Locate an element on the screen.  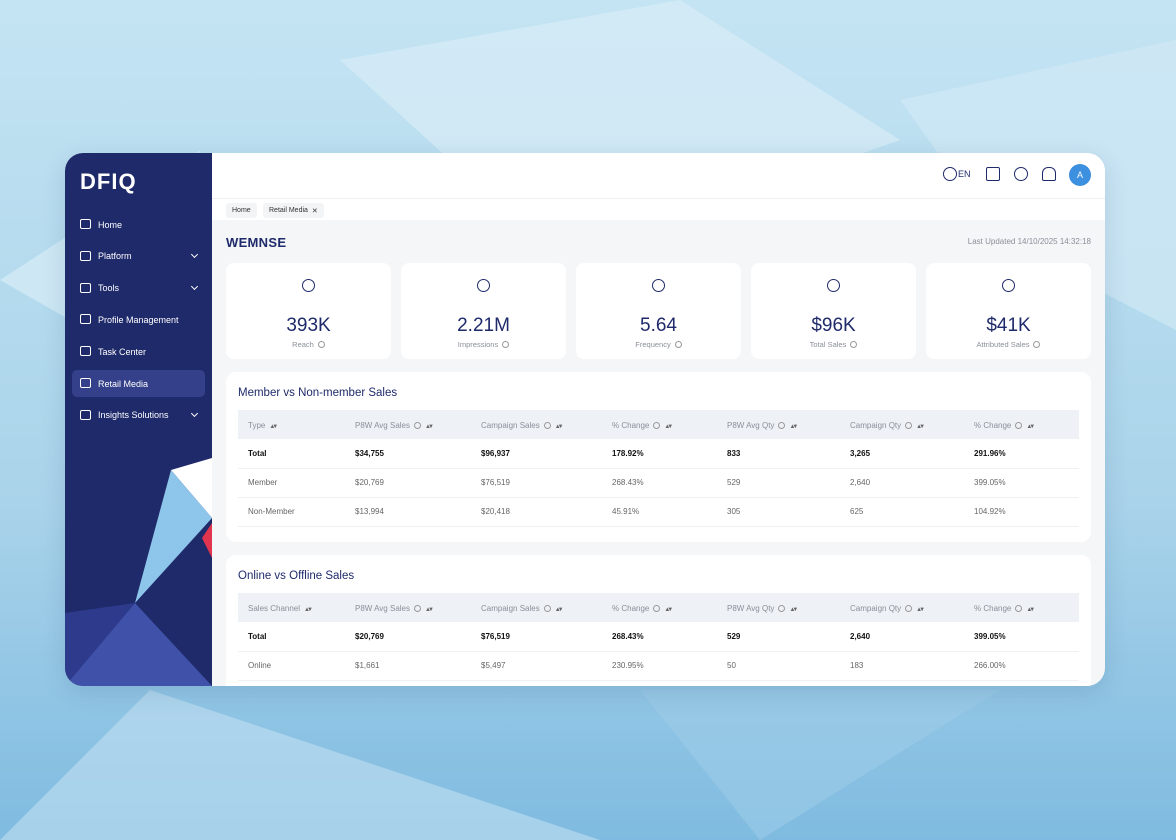
table-cell: 2,640 is located at coordinates (860, 482).